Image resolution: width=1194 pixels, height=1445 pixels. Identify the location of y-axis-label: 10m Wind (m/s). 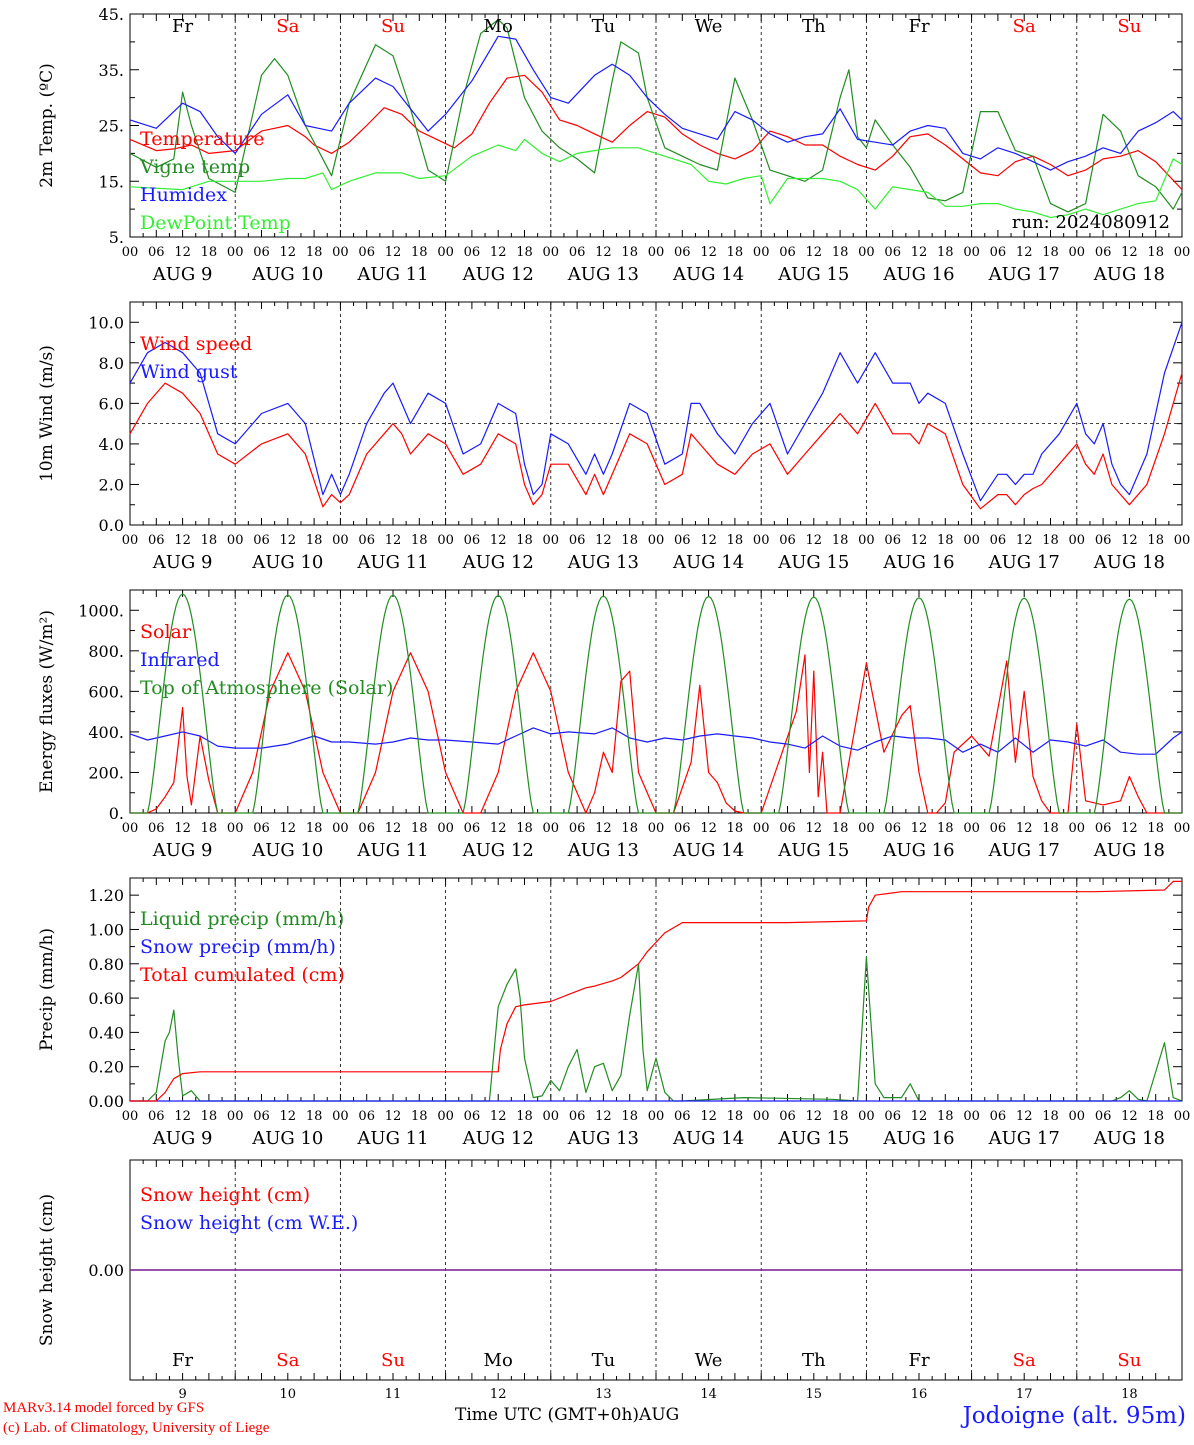
(47, 413).